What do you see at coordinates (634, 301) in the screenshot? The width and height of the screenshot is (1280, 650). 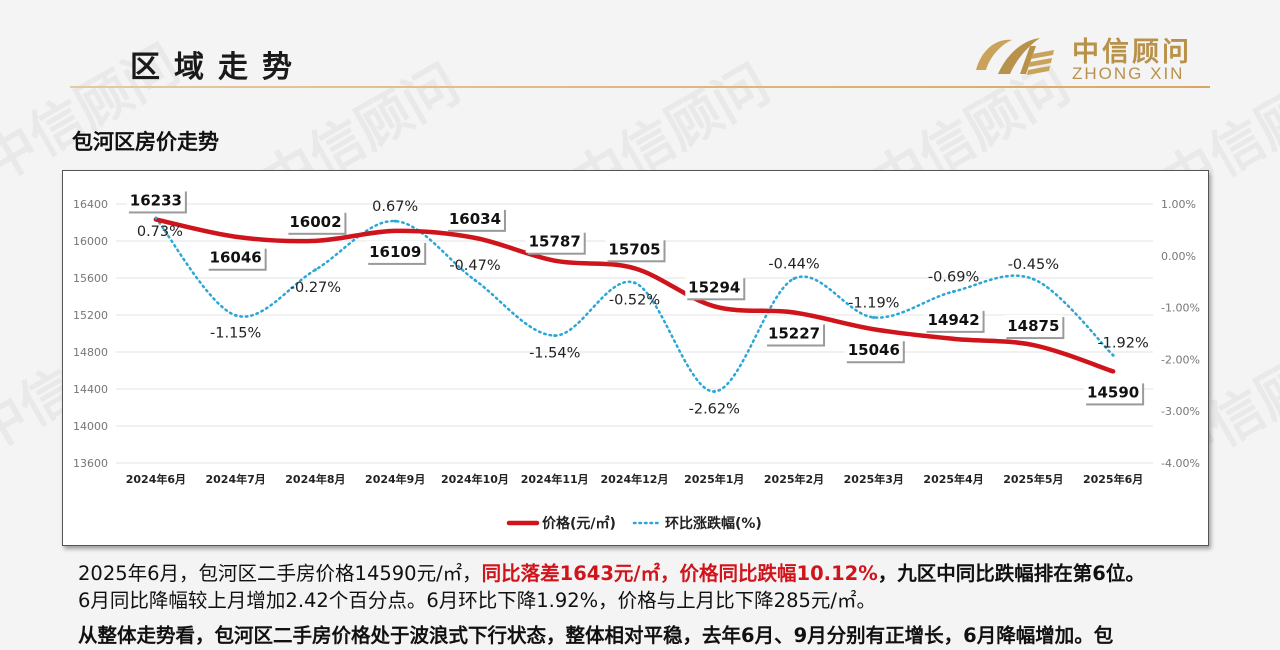 I see `mom-data-label: -0.52%` at bounding box center [634, 301].